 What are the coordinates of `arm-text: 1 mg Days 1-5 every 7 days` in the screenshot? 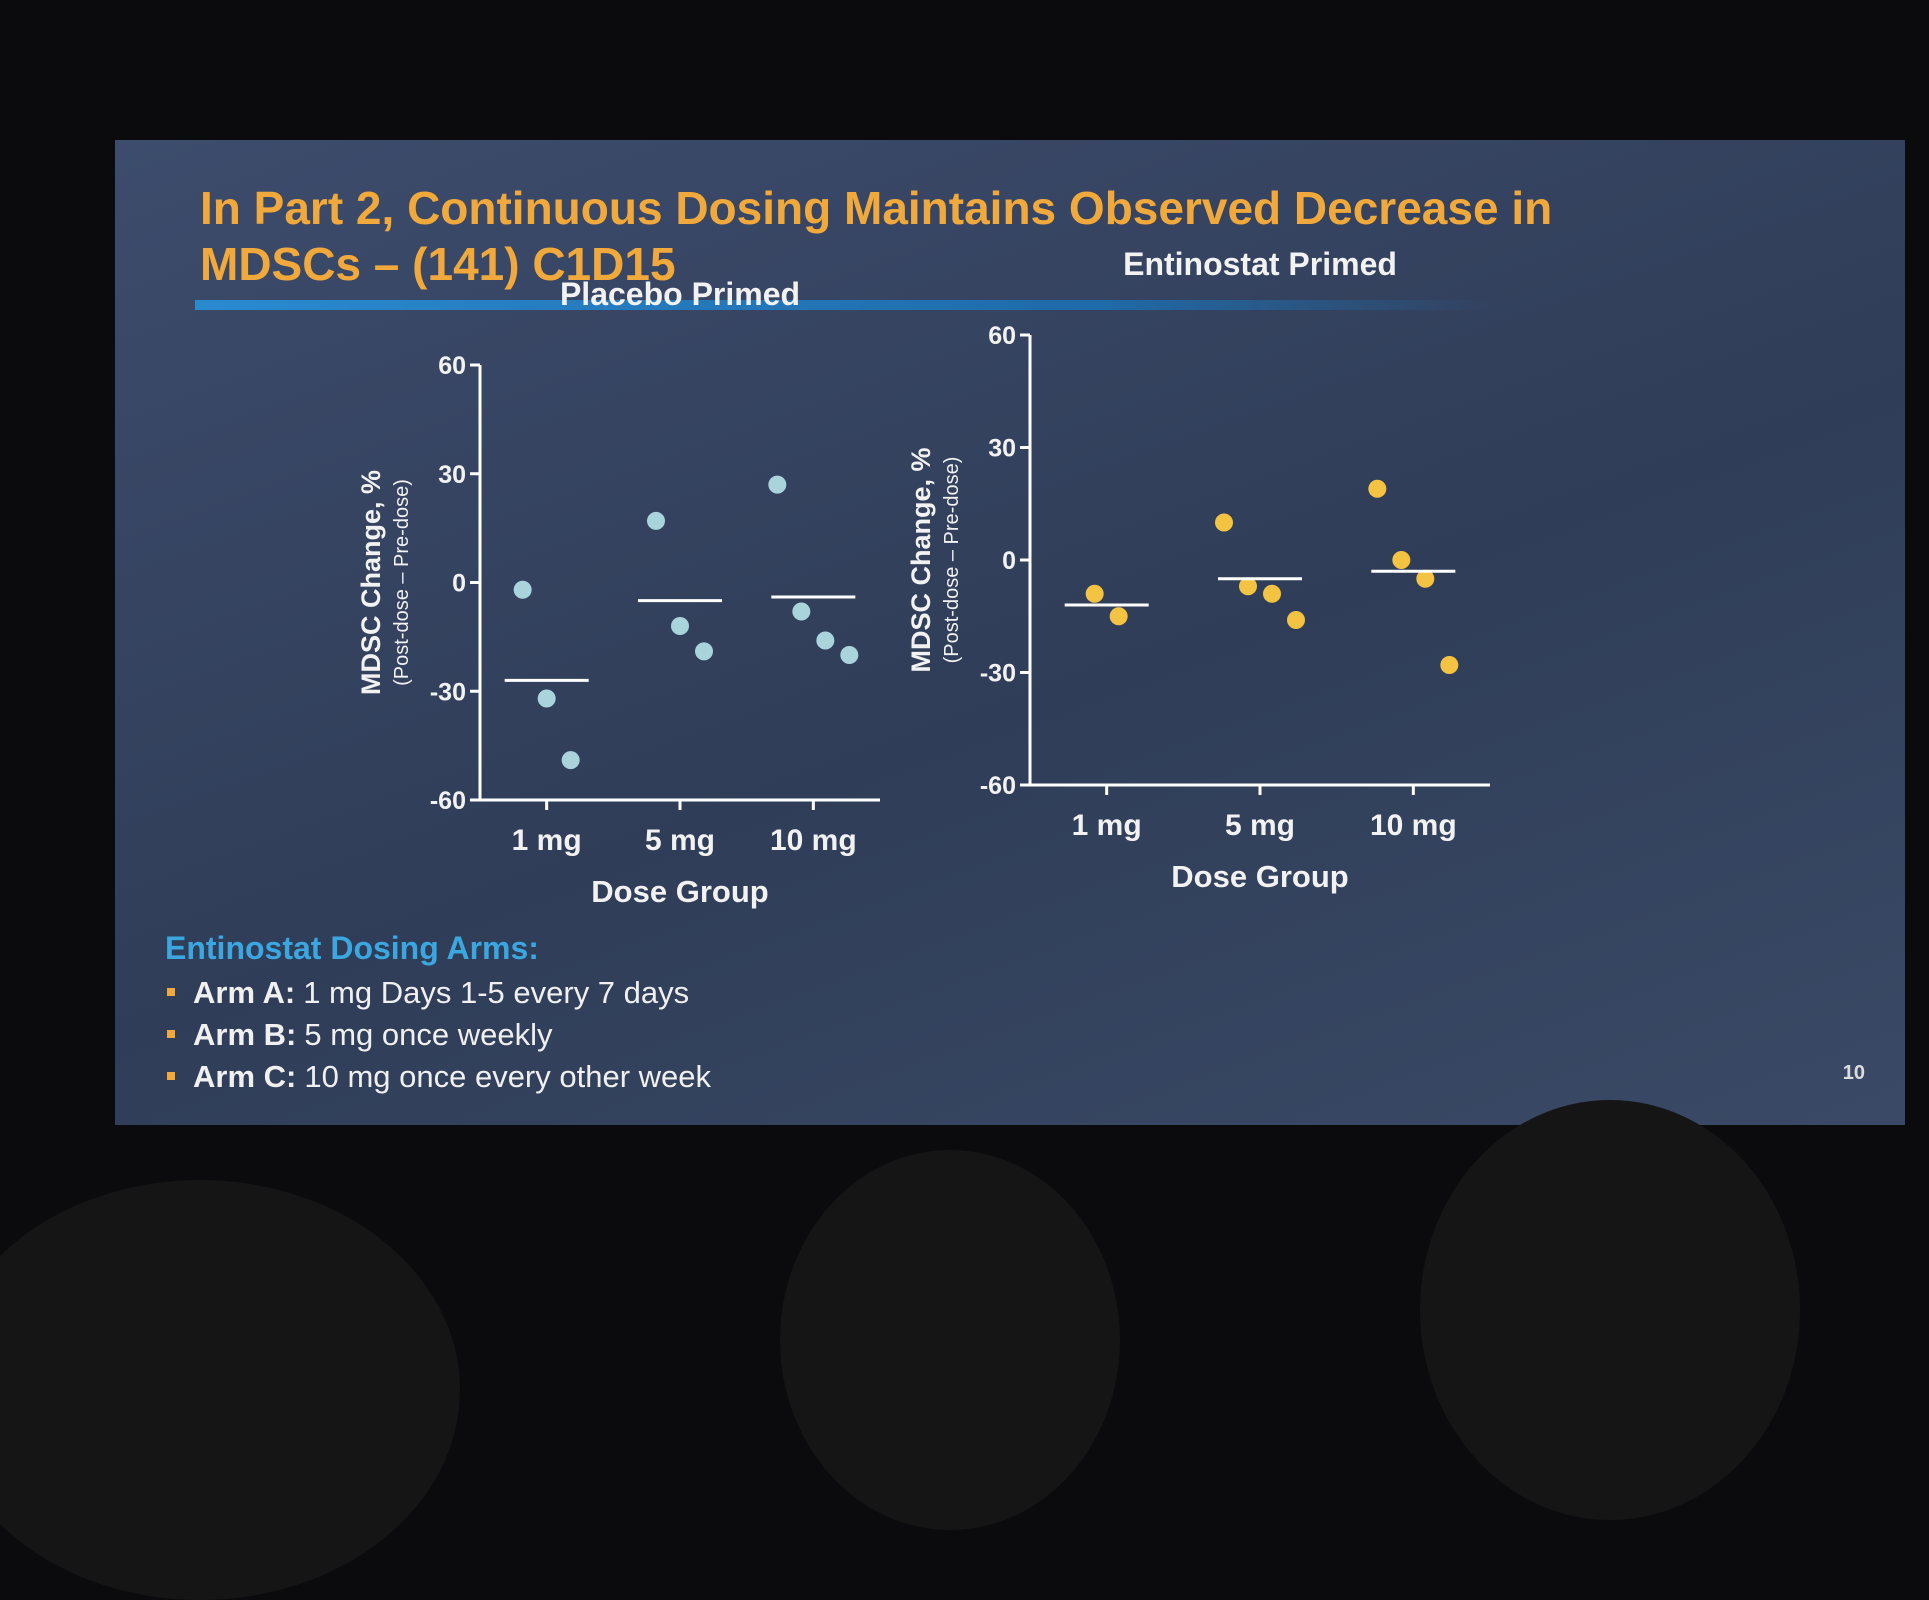 It's located at (496, 992).